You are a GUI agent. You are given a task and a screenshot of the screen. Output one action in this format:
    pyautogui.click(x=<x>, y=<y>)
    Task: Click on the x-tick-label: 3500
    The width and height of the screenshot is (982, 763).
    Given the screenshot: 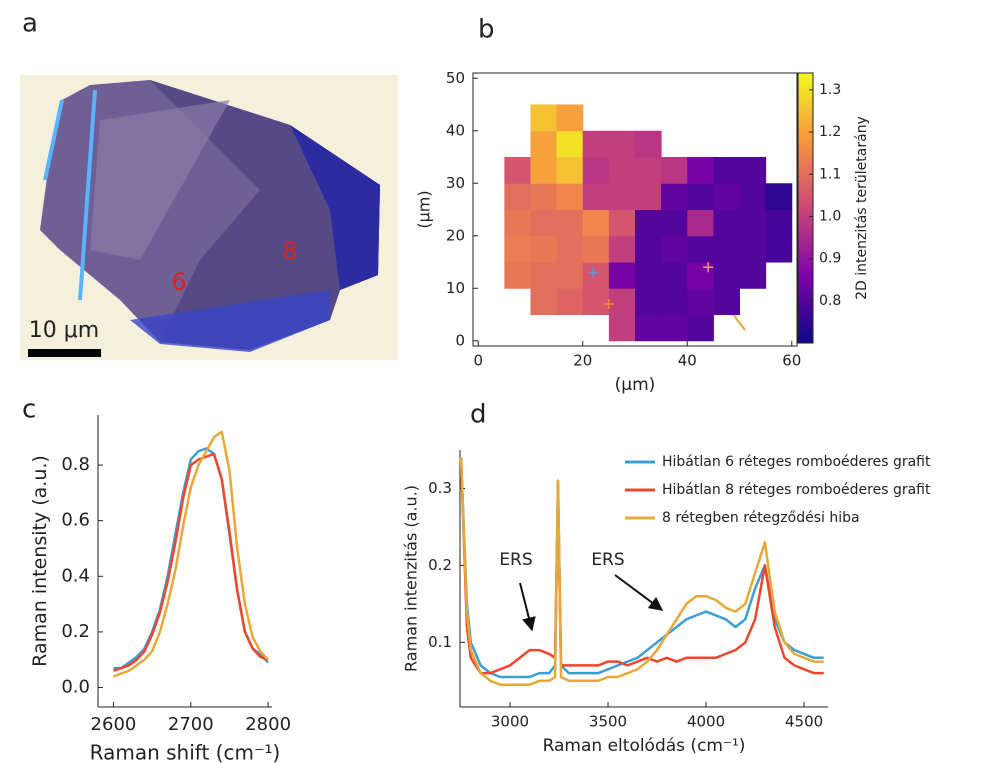 What is the action you would take?
    pyautogui.click(x=608, y=722)
    